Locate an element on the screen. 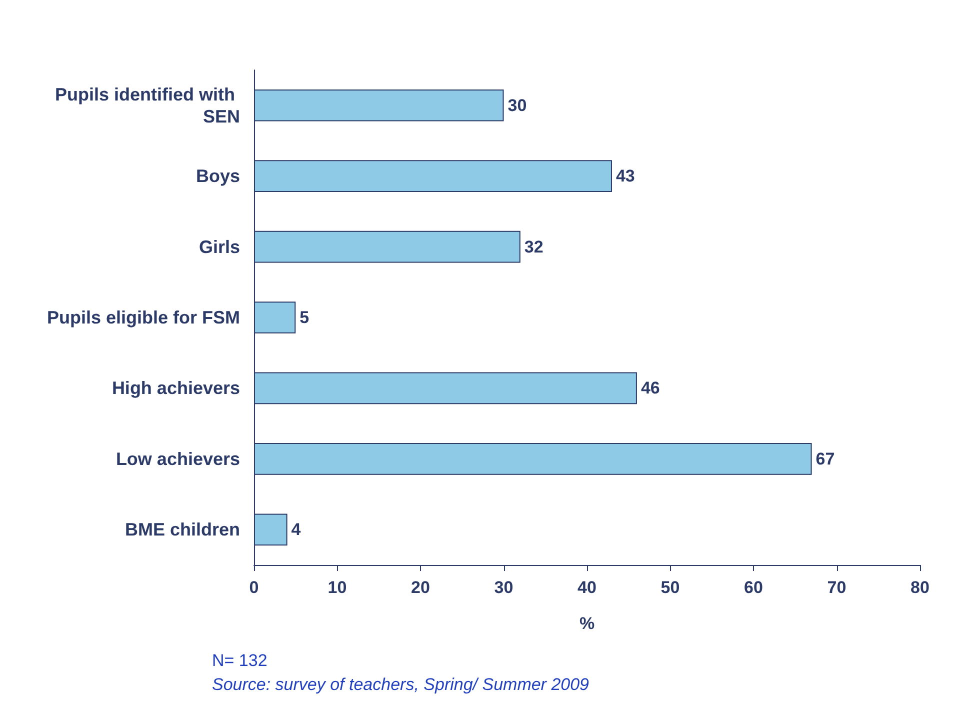 The width and height of the screenshot is (966, 722). x-tick-label: 80 is located at coordinates (920, 587).